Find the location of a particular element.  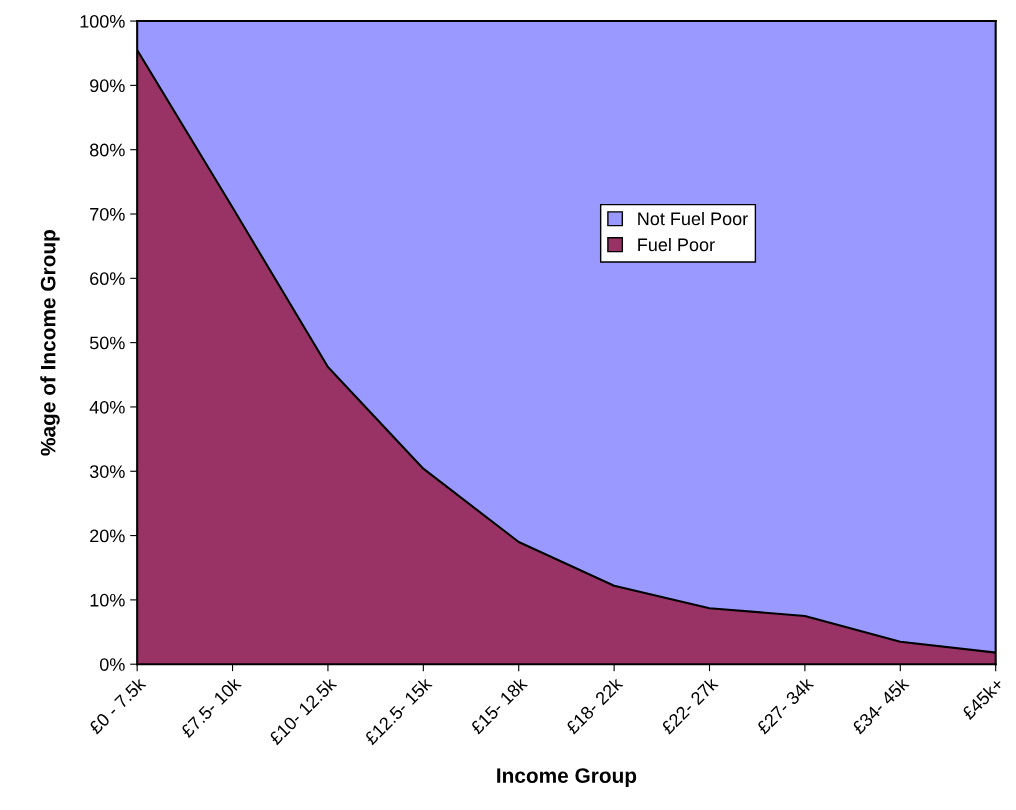

y-tick-label: 60% is located at coordinates (107, 279).